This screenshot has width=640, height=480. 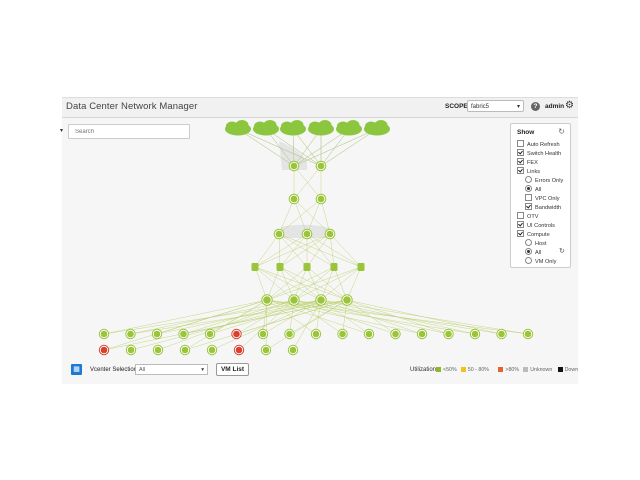 What do you see at coordinates (543, 145) in the screenshot?
I see `show-option-label: Auto Refresh` at bounding box center [543, 145].